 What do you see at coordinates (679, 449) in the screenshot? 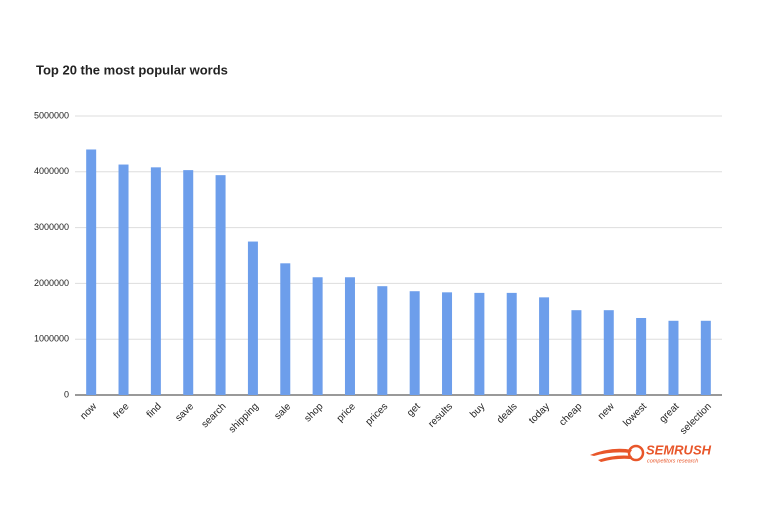
I see `logo-name: SEMRUSH` at bounding box center [679, 449].